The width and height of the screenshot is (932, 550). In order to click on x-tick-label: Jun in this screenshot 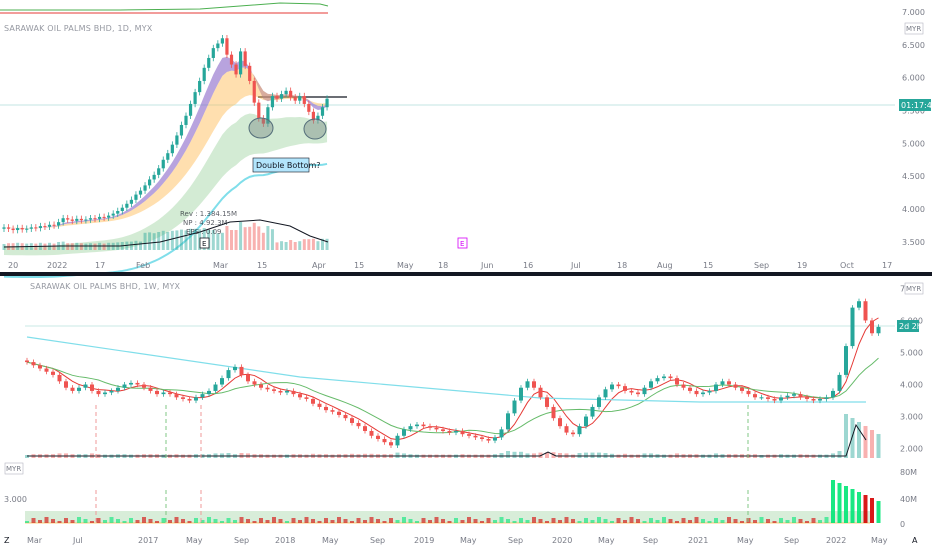, I will do `click(487, 265)`.